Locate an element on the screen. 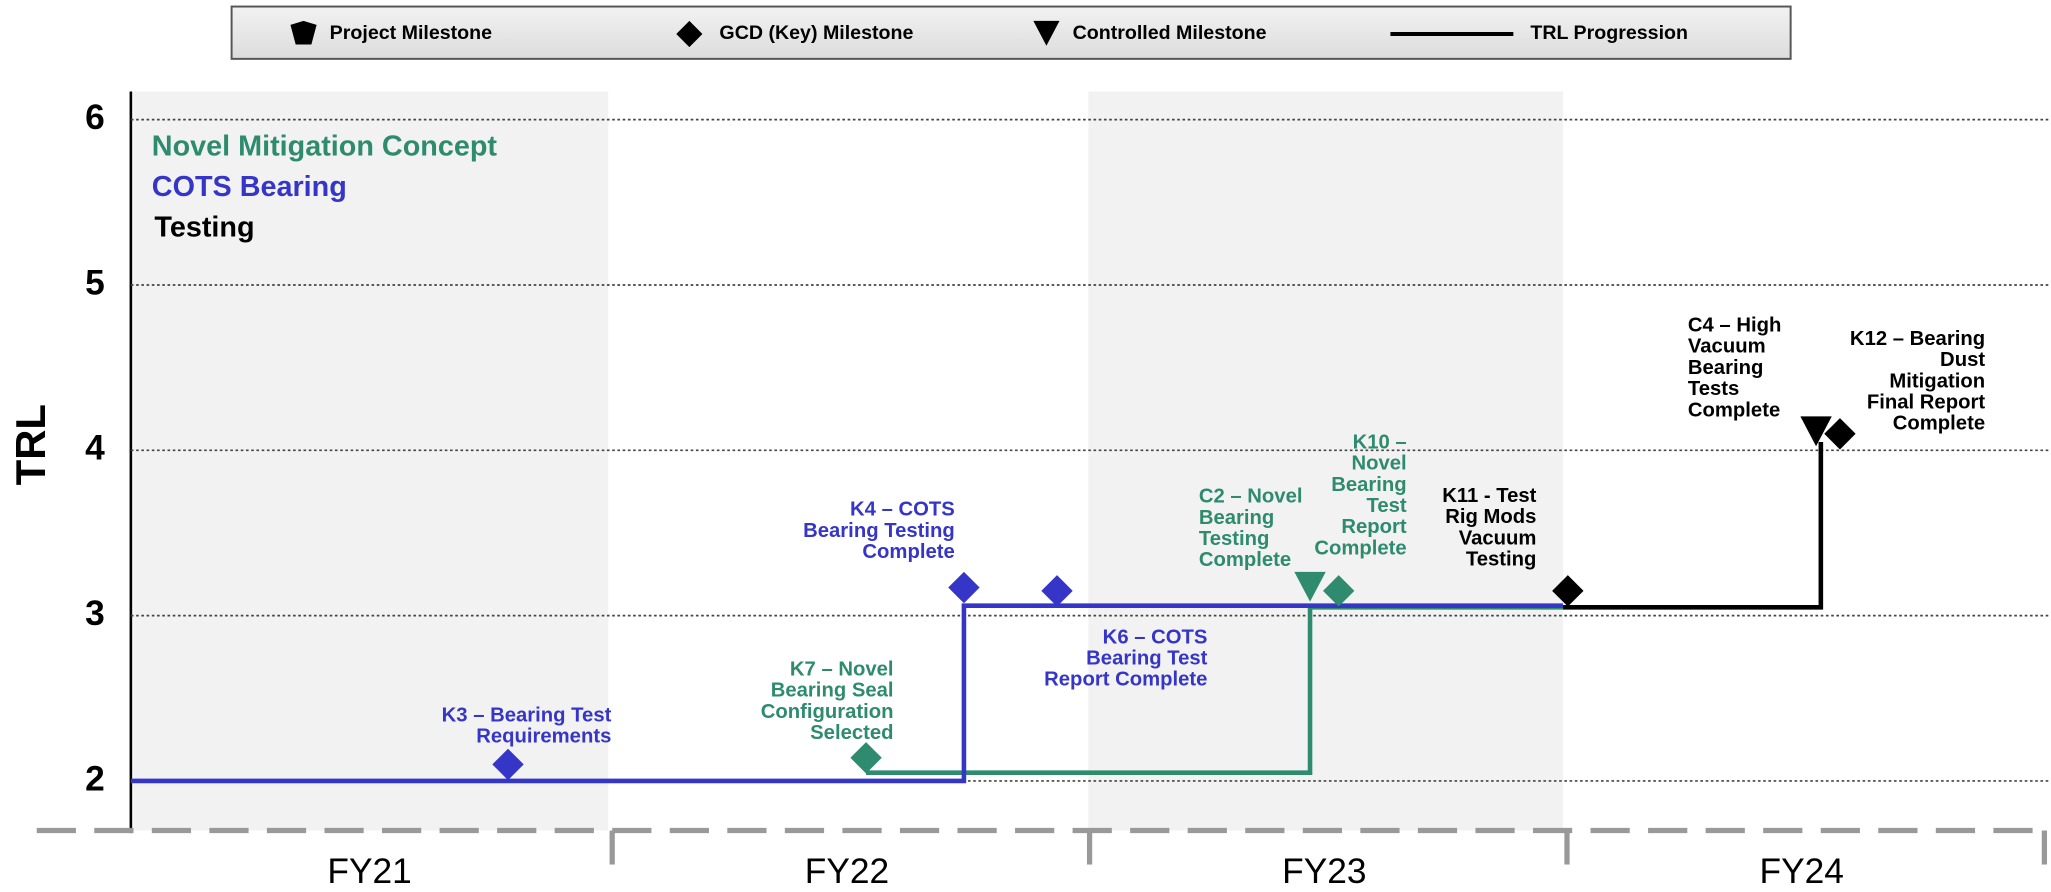  milestone-label: Rig Mods is located at coordinates (1490, 517).